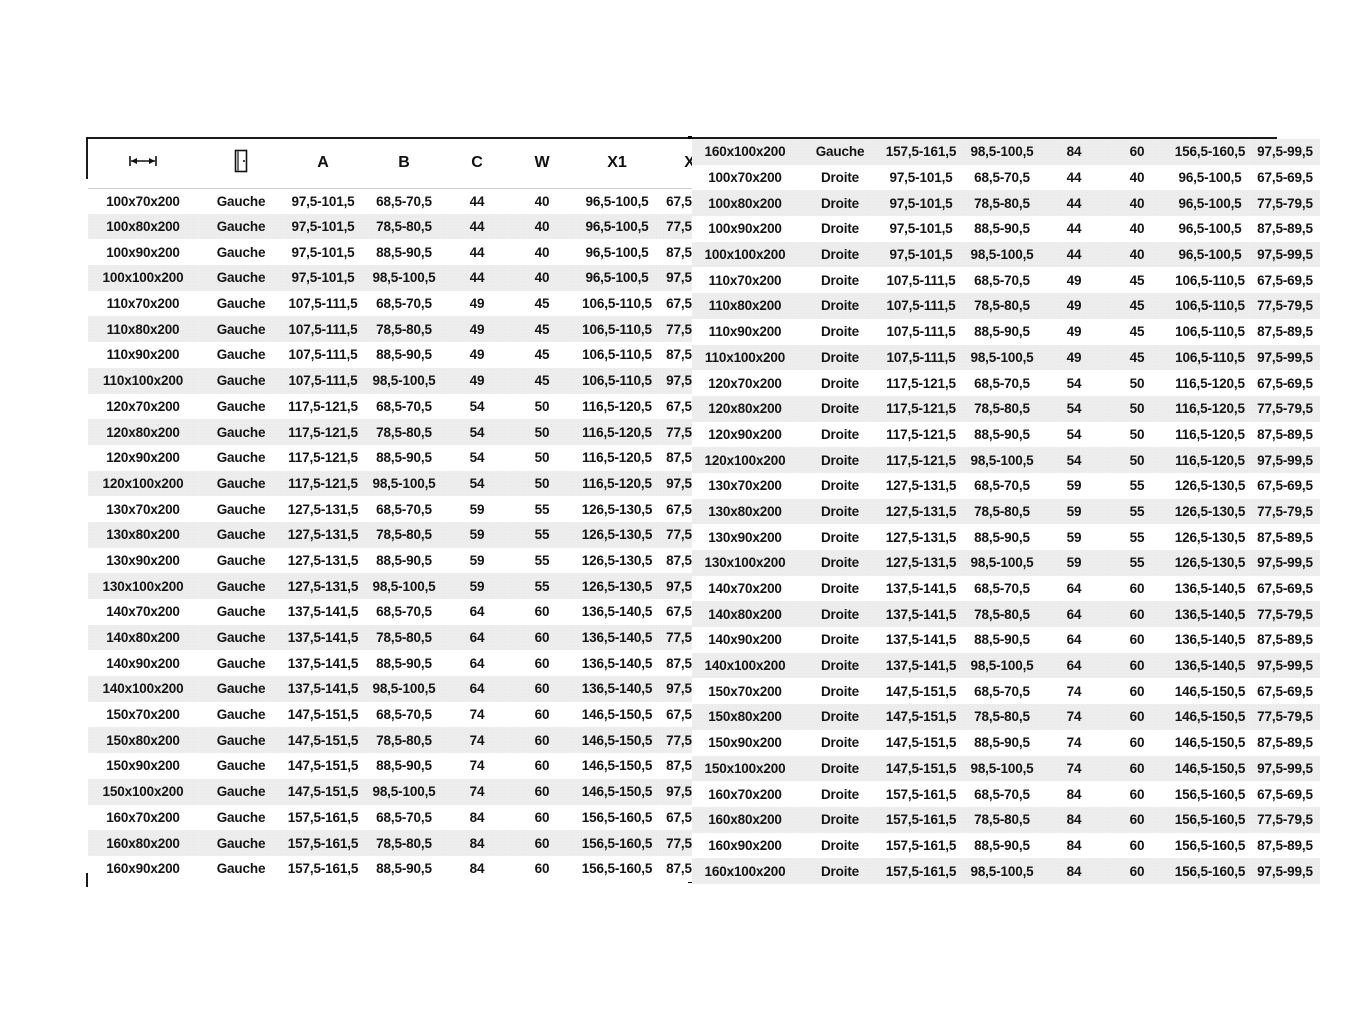 The height and width of the screenshot is (1020, 1360). What do you see at coordinates (921, 408) in the screenshot?
I see `cell-a: 117,5-121,5` at bounding box center [921, 408].